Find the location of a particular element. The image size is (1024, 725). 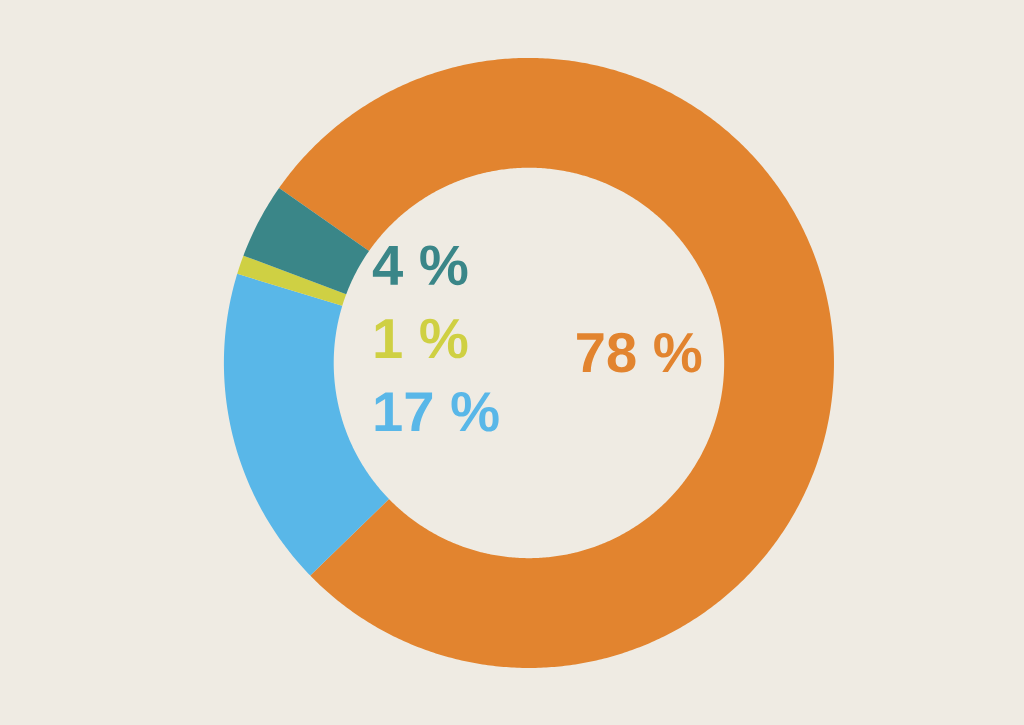

data-label: 4 % is located at coordinates (420, 265).